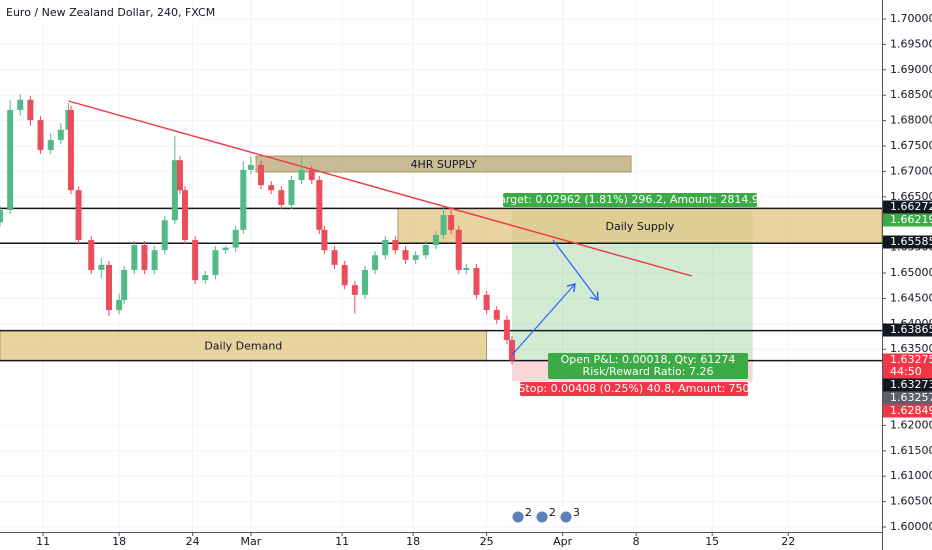  Describe the element at coordinates (443, 164) in the screenshot. I see `zone-label: 4HR SUPPLY` at that location.